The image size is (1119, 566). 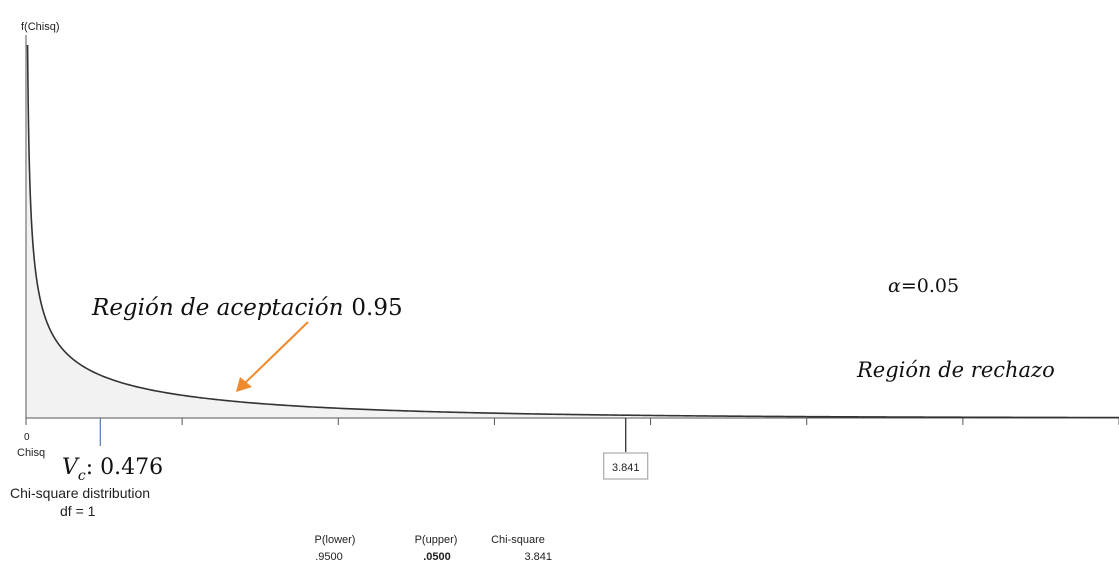 I want to click on alpha-label: α=0.05, so click(x=923, y=286).